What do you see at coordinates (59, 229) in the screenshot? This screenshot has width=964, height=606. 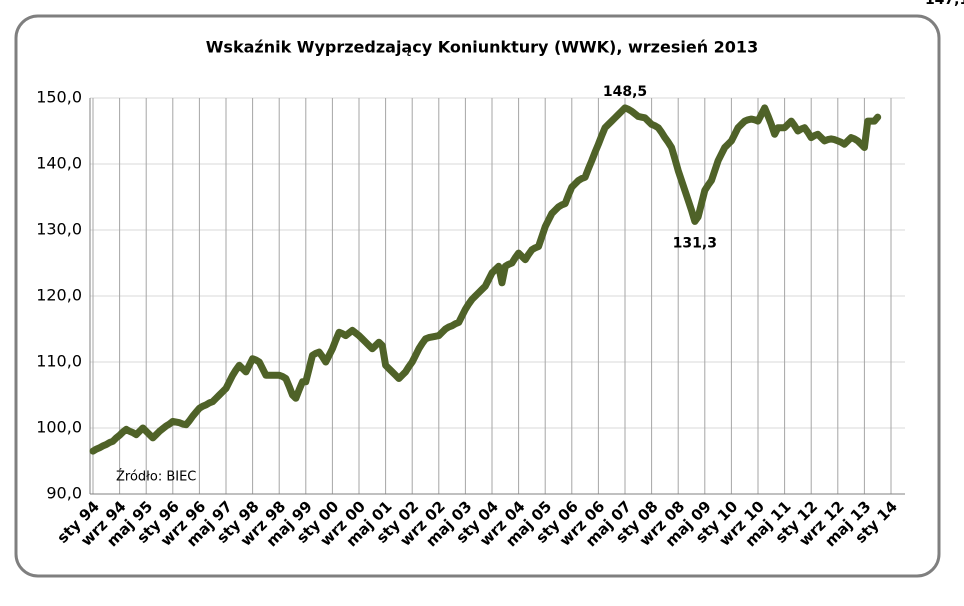 I see `y-tick-label: 130,0` at bounding box center [59, 229].